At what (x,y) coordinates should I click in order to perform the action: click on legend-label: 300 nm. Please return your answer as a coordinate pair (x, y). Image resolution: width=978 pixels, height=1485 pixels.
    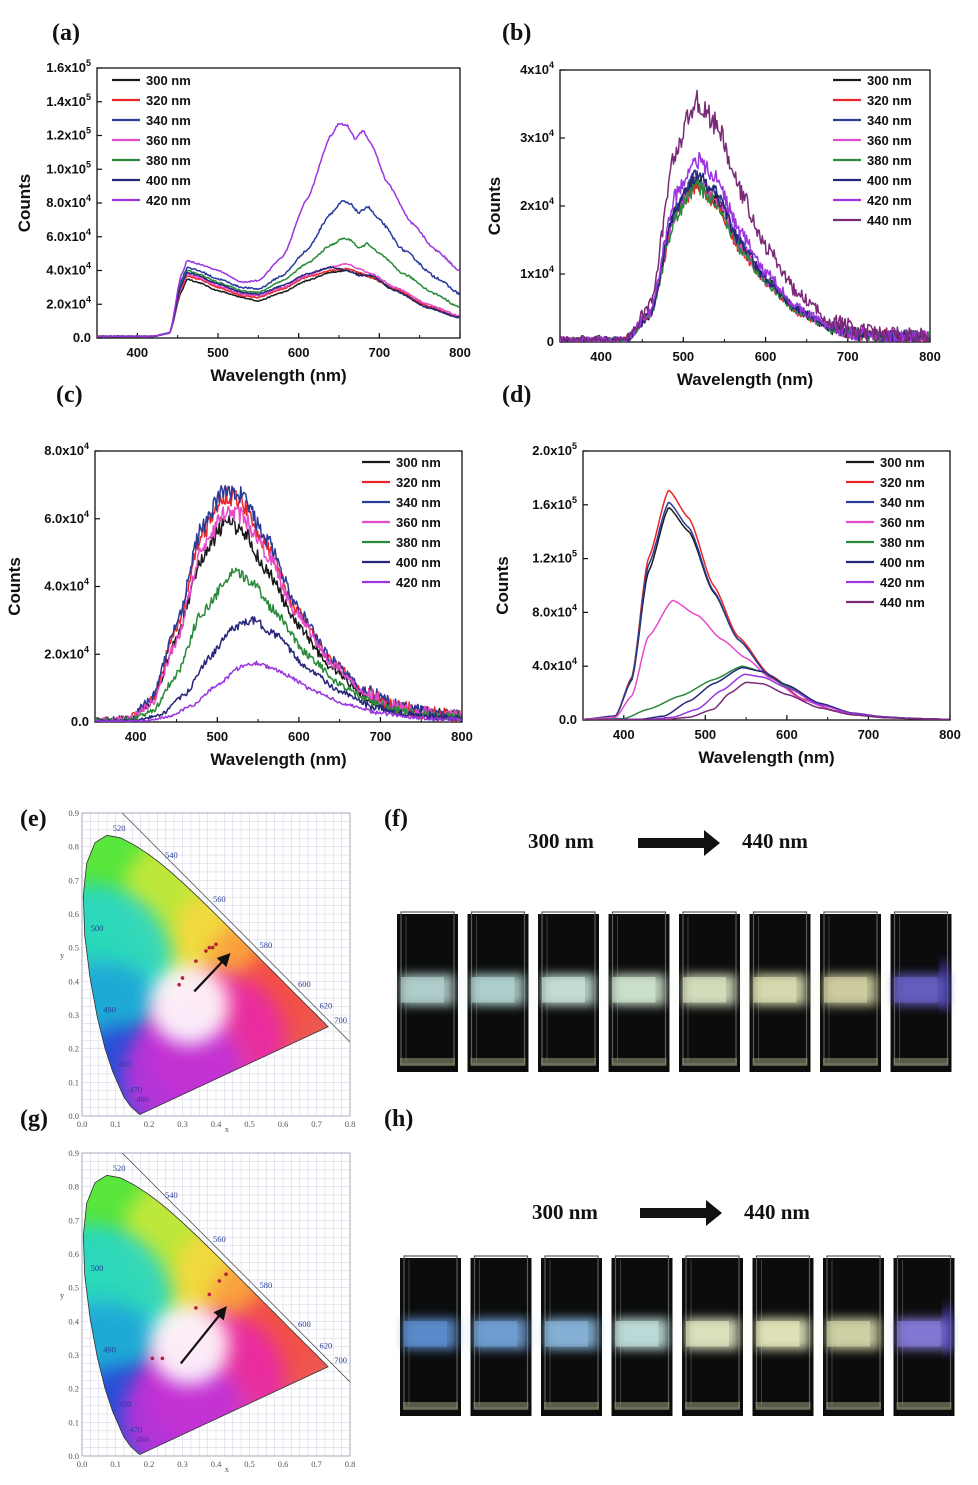
    Looking at the image, I should click on (889, 80).